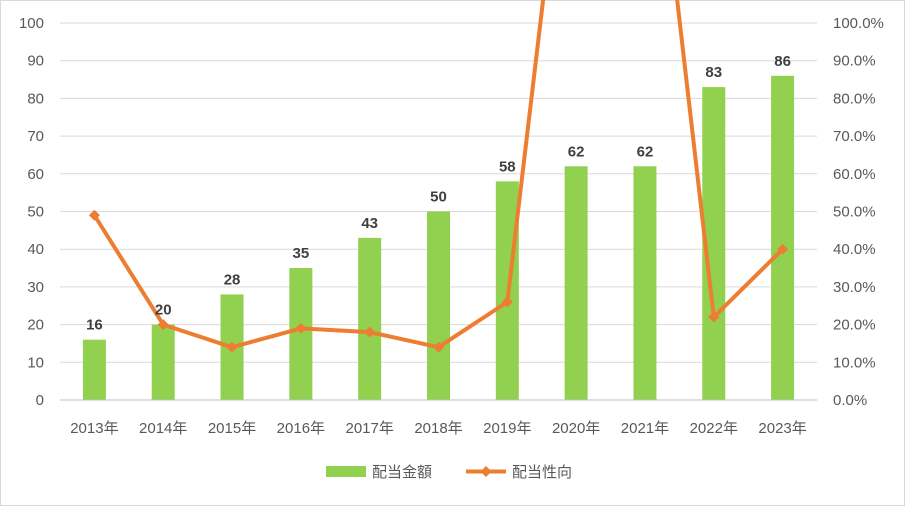 The width and height of the screenshot is (905, 506). Describe the element at coordinates (576, 428) in the screenshot. I see `x-tick-label: 2020年` at that location.